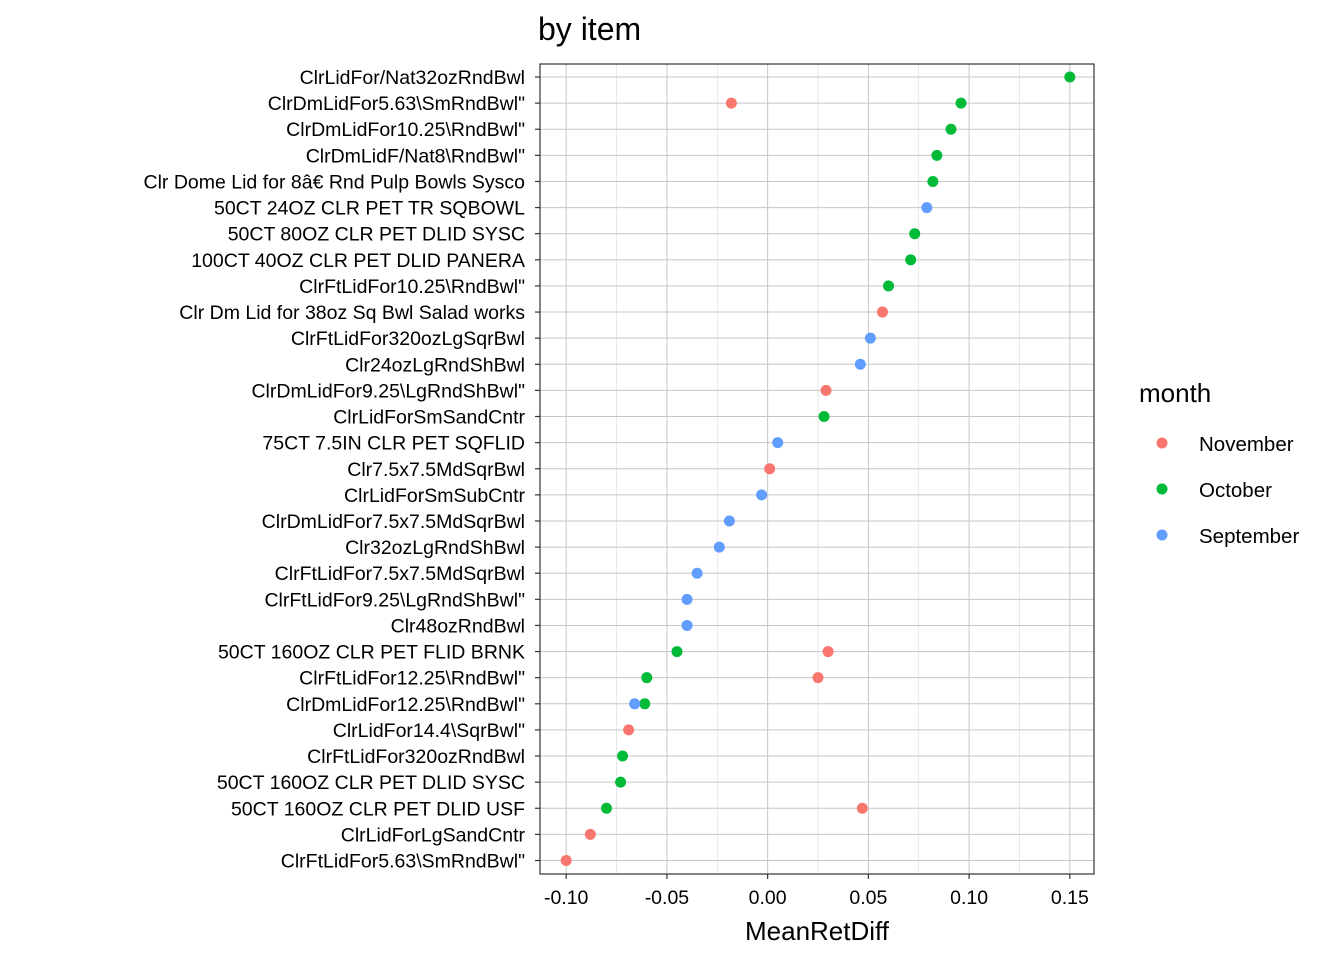 The height and width of the screenshot is (960, 1344). What do you see at coordinates (1246, 444) in the screenshot?
I see `legend-label-november: November` at bounding box center [1246, 444].